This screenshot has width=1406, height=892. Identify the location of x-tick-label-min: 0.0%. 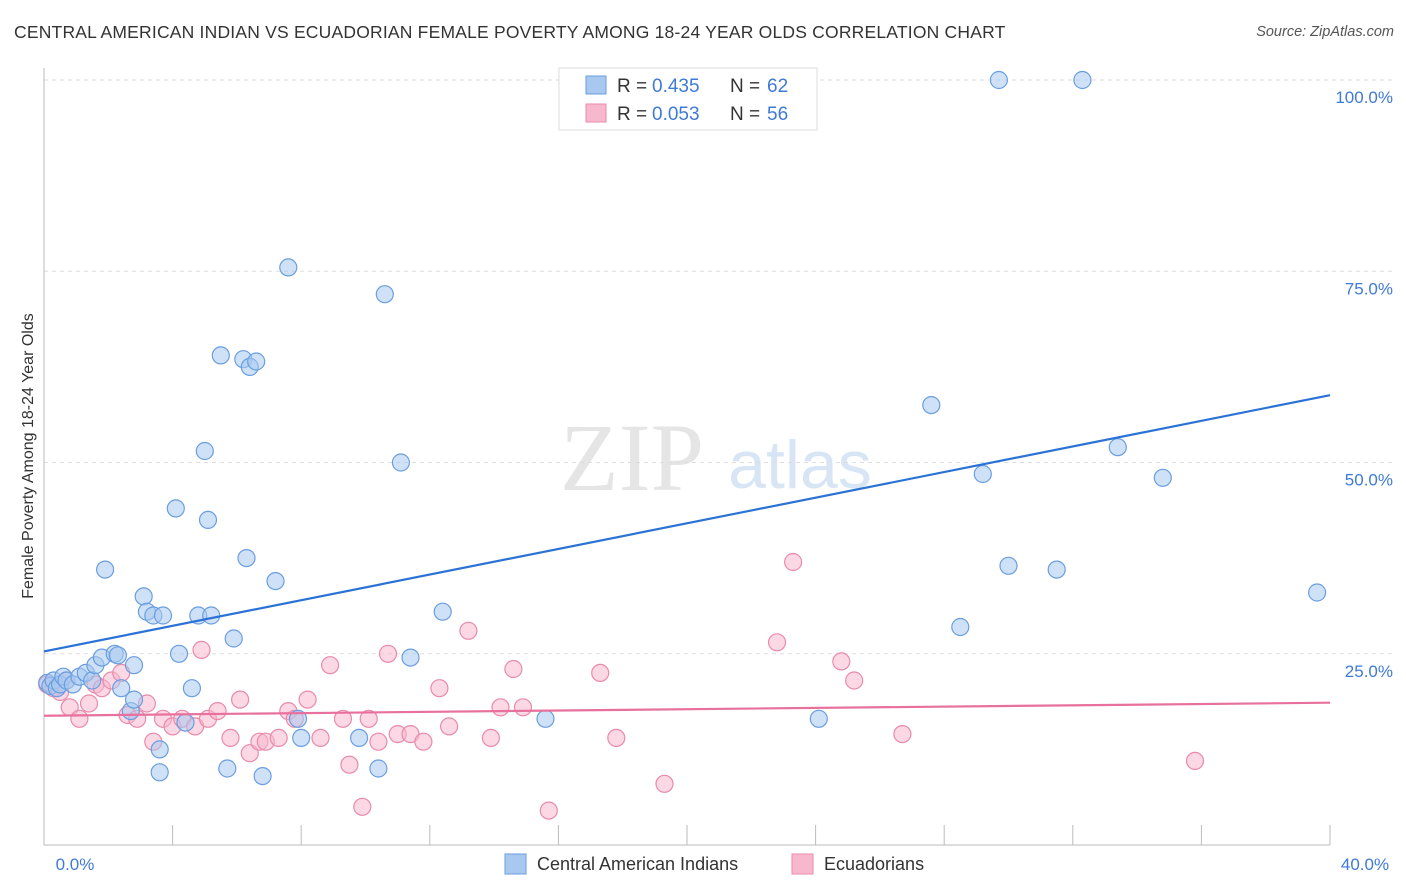
(75, 864).